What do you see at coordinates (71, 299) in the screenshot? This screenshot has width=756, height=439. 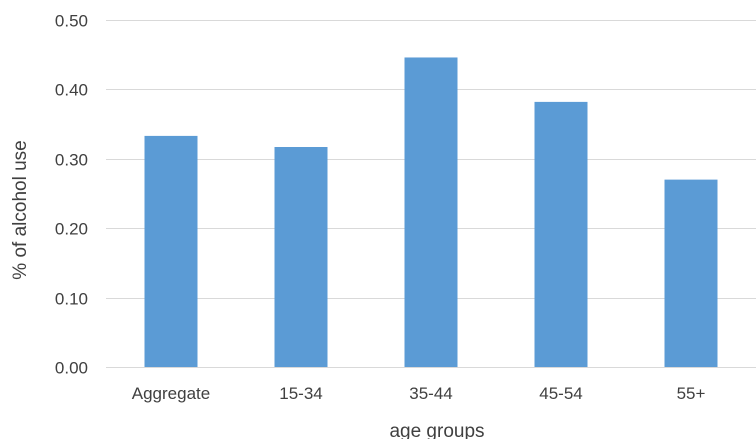 I see `y-tick-label: 0.10` at bounding box center [71, 299].